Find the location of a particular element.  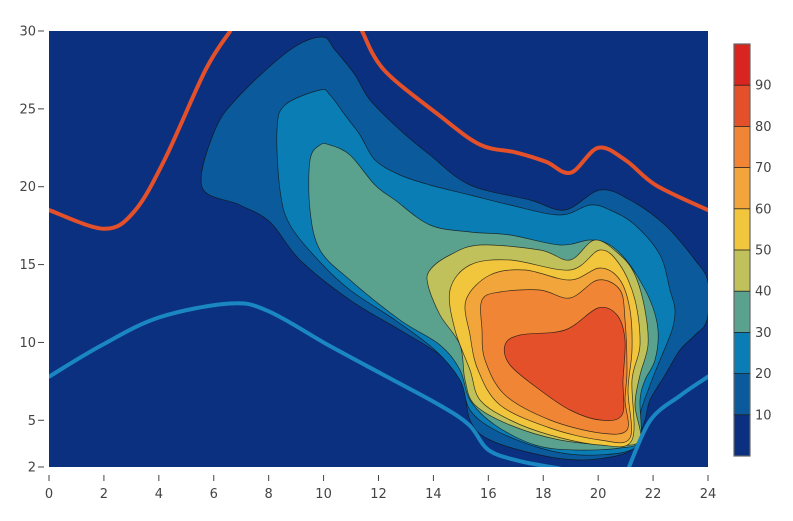

colorbar-tick-label: 30 is located at coordinates (763, 333).